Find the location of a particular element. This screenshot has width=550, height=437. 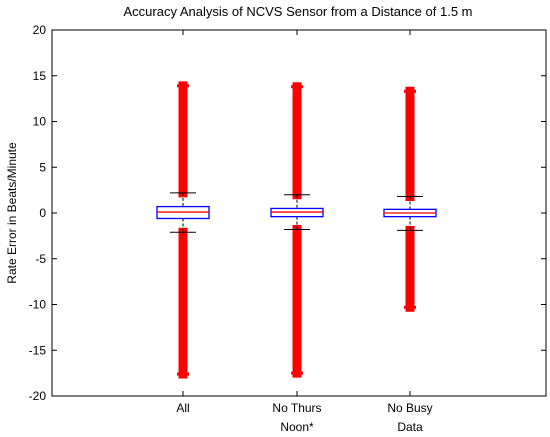

x-category-label: Data is located at coordinates (410, 427).